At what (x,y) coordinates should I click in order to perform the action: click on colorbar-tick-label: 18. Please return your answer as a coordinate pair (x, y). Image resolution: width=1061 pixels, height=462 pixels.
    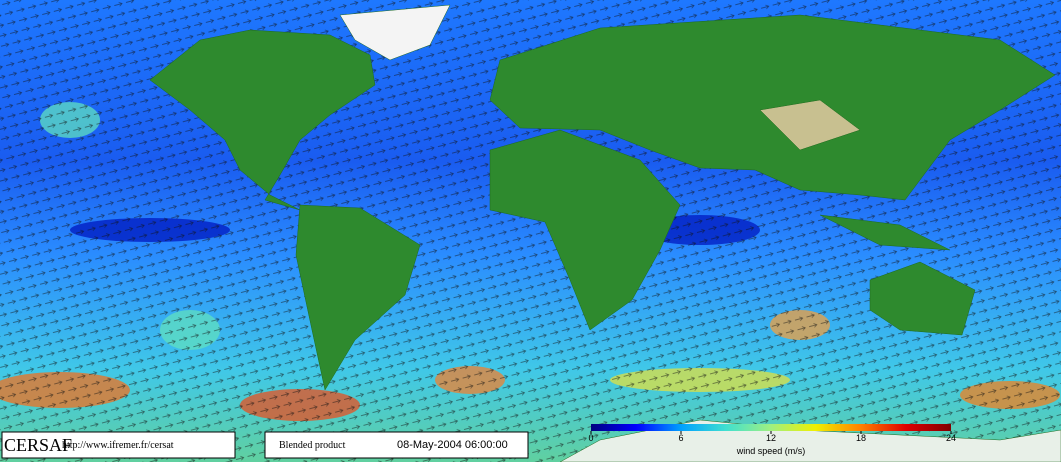
    Looking at the image, I should click on (861, 438).